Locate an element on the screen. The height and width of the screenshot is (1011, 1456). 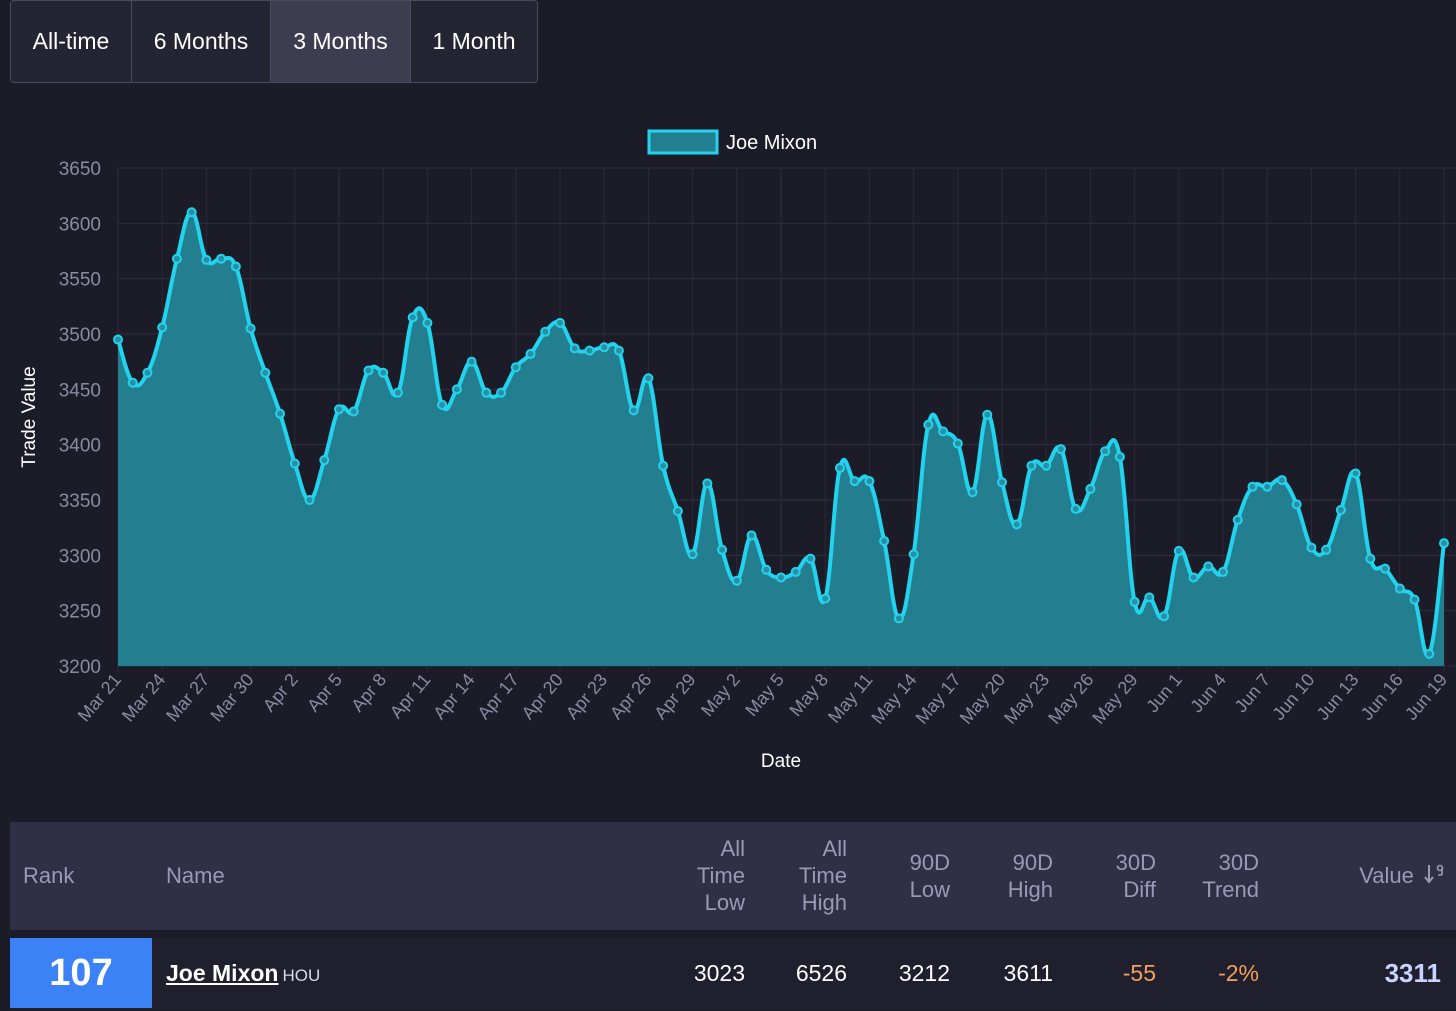
tab-all-time: All-time is located at coordinates (71, 41).